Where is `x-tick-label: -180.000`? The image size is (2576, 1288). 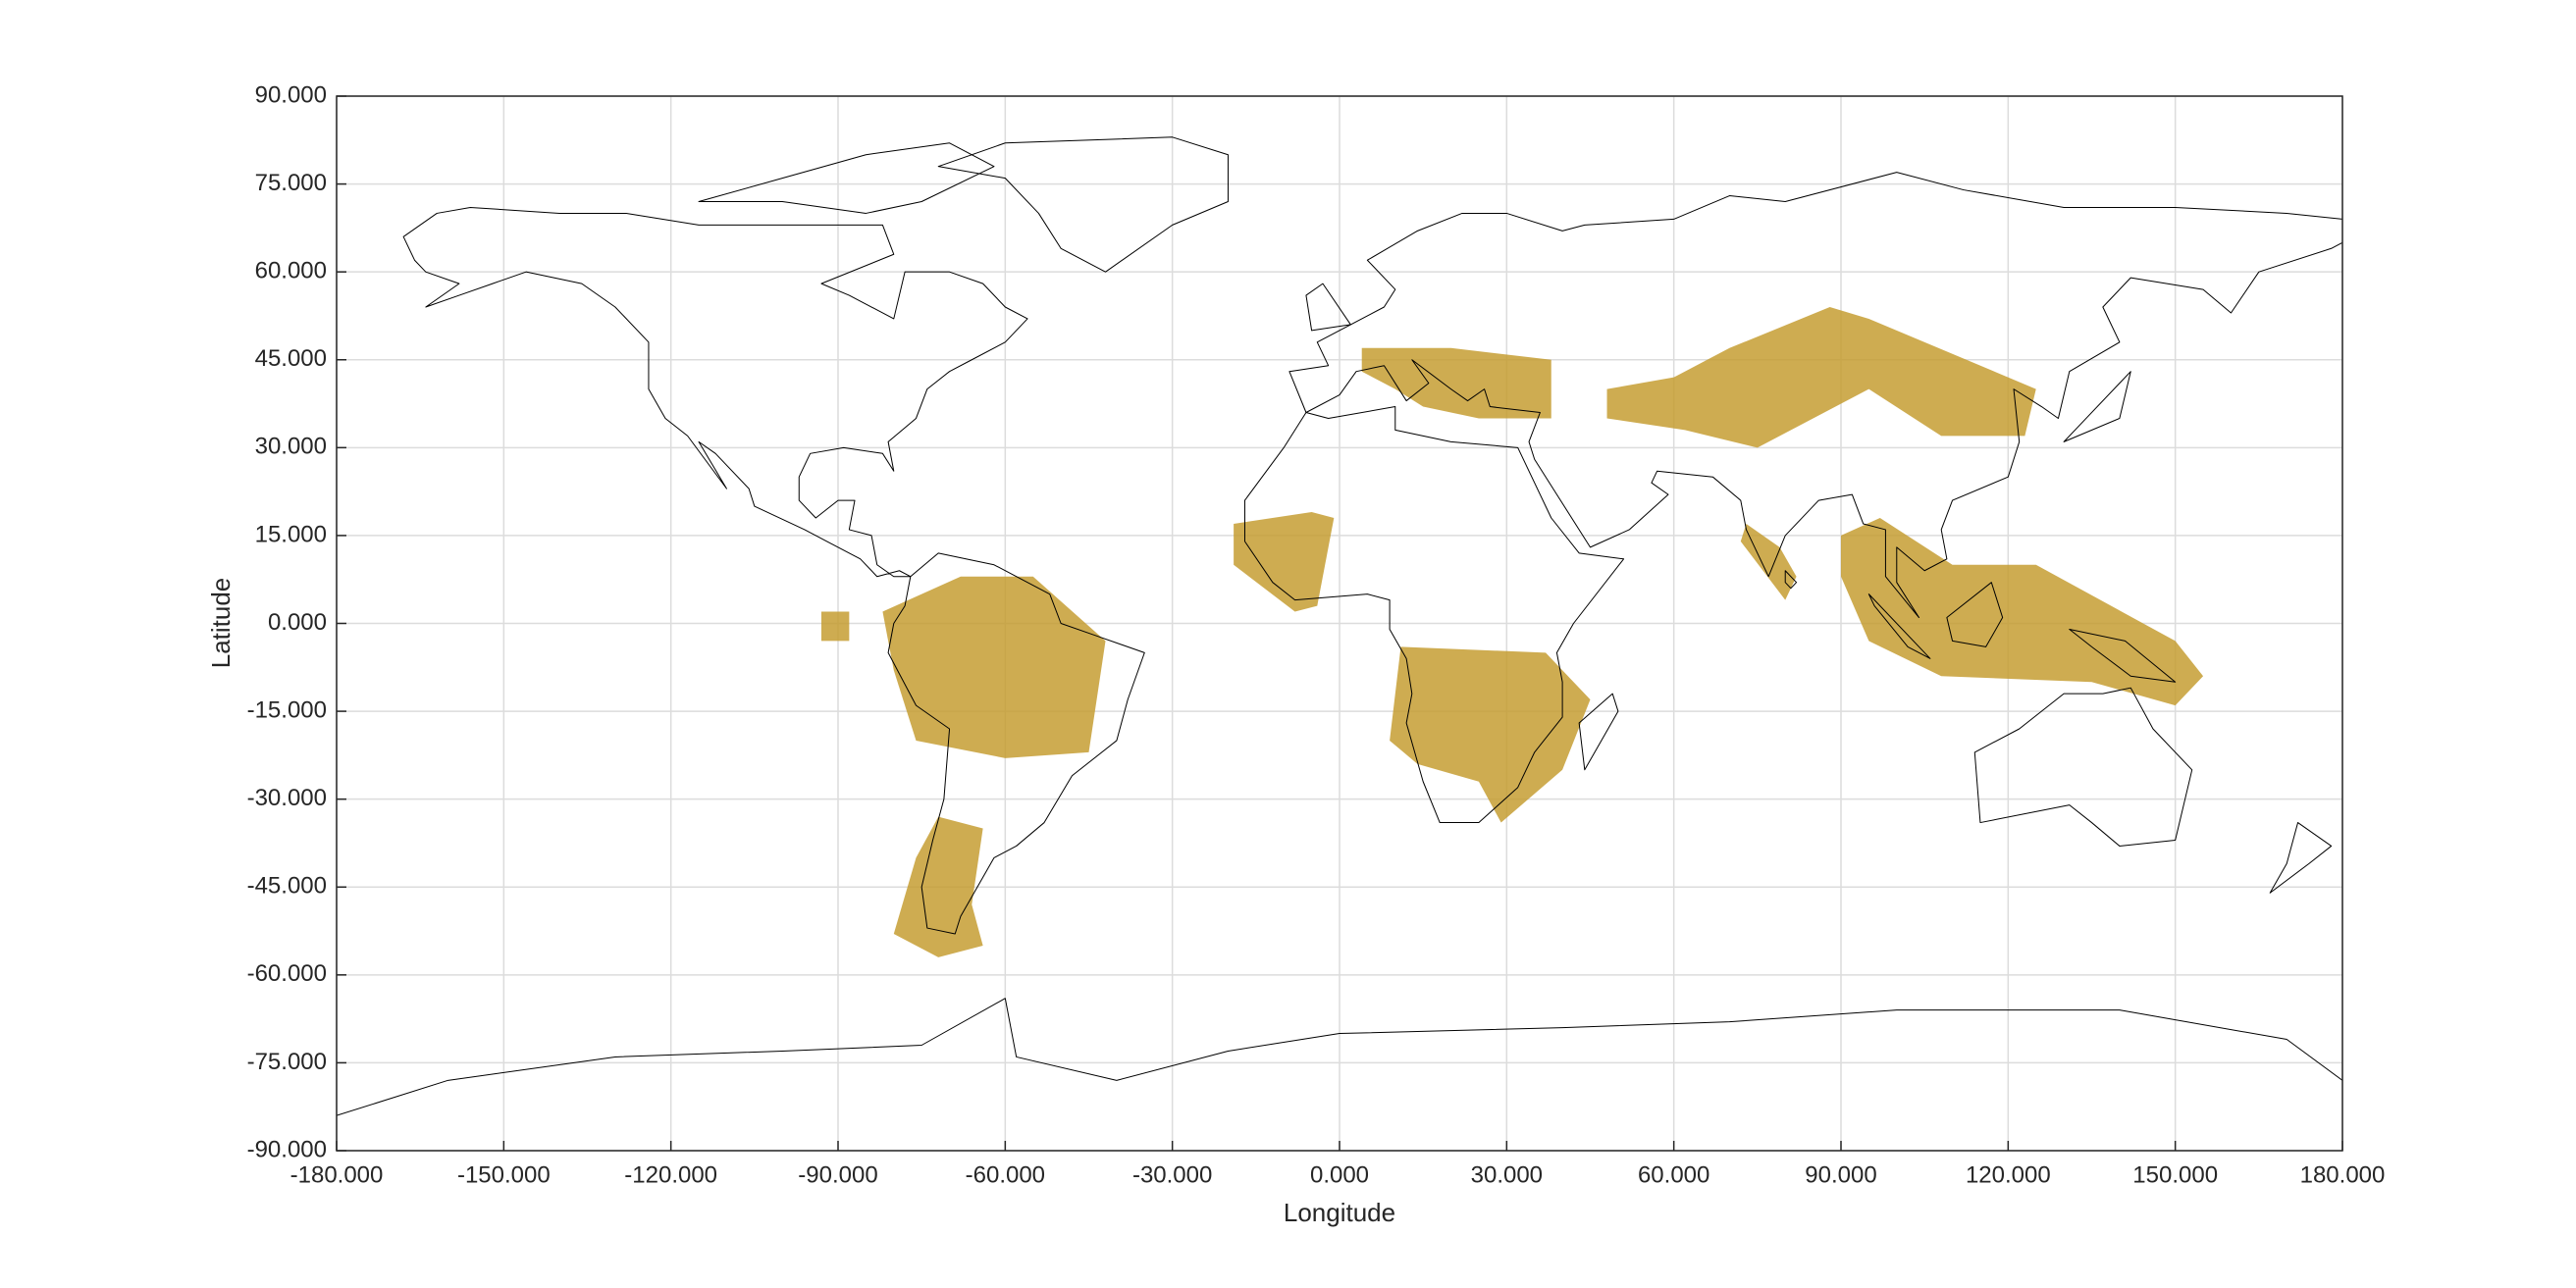
x-tick-label: -180.000 is located at coordinates (337, 1174).